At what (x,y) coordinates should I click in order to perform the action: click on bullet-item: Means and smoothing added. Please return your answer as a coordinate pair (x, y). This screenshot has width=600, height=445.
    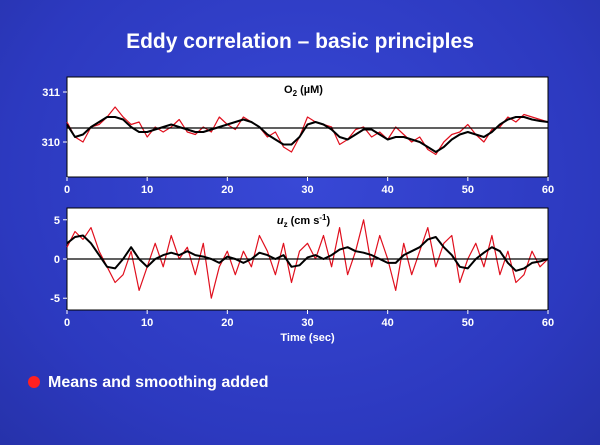
    Looking at the image, I should click on (148, 383).